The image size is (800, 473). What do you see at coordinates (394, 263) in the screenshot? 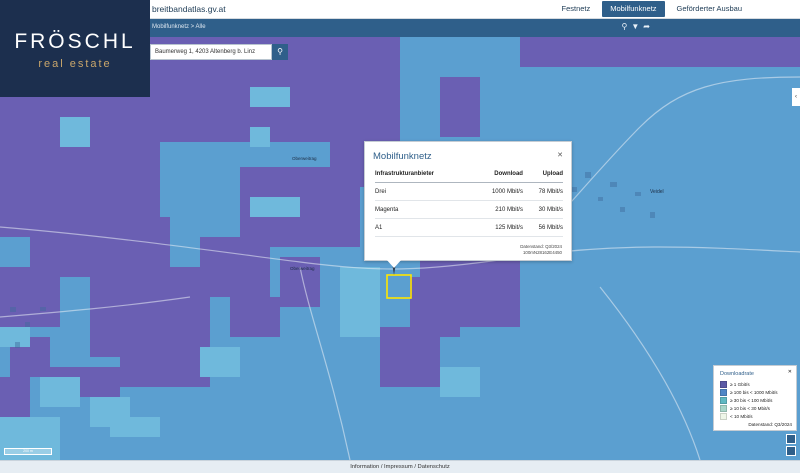
I see `popup-pointer` at bounding box center [394, 263].